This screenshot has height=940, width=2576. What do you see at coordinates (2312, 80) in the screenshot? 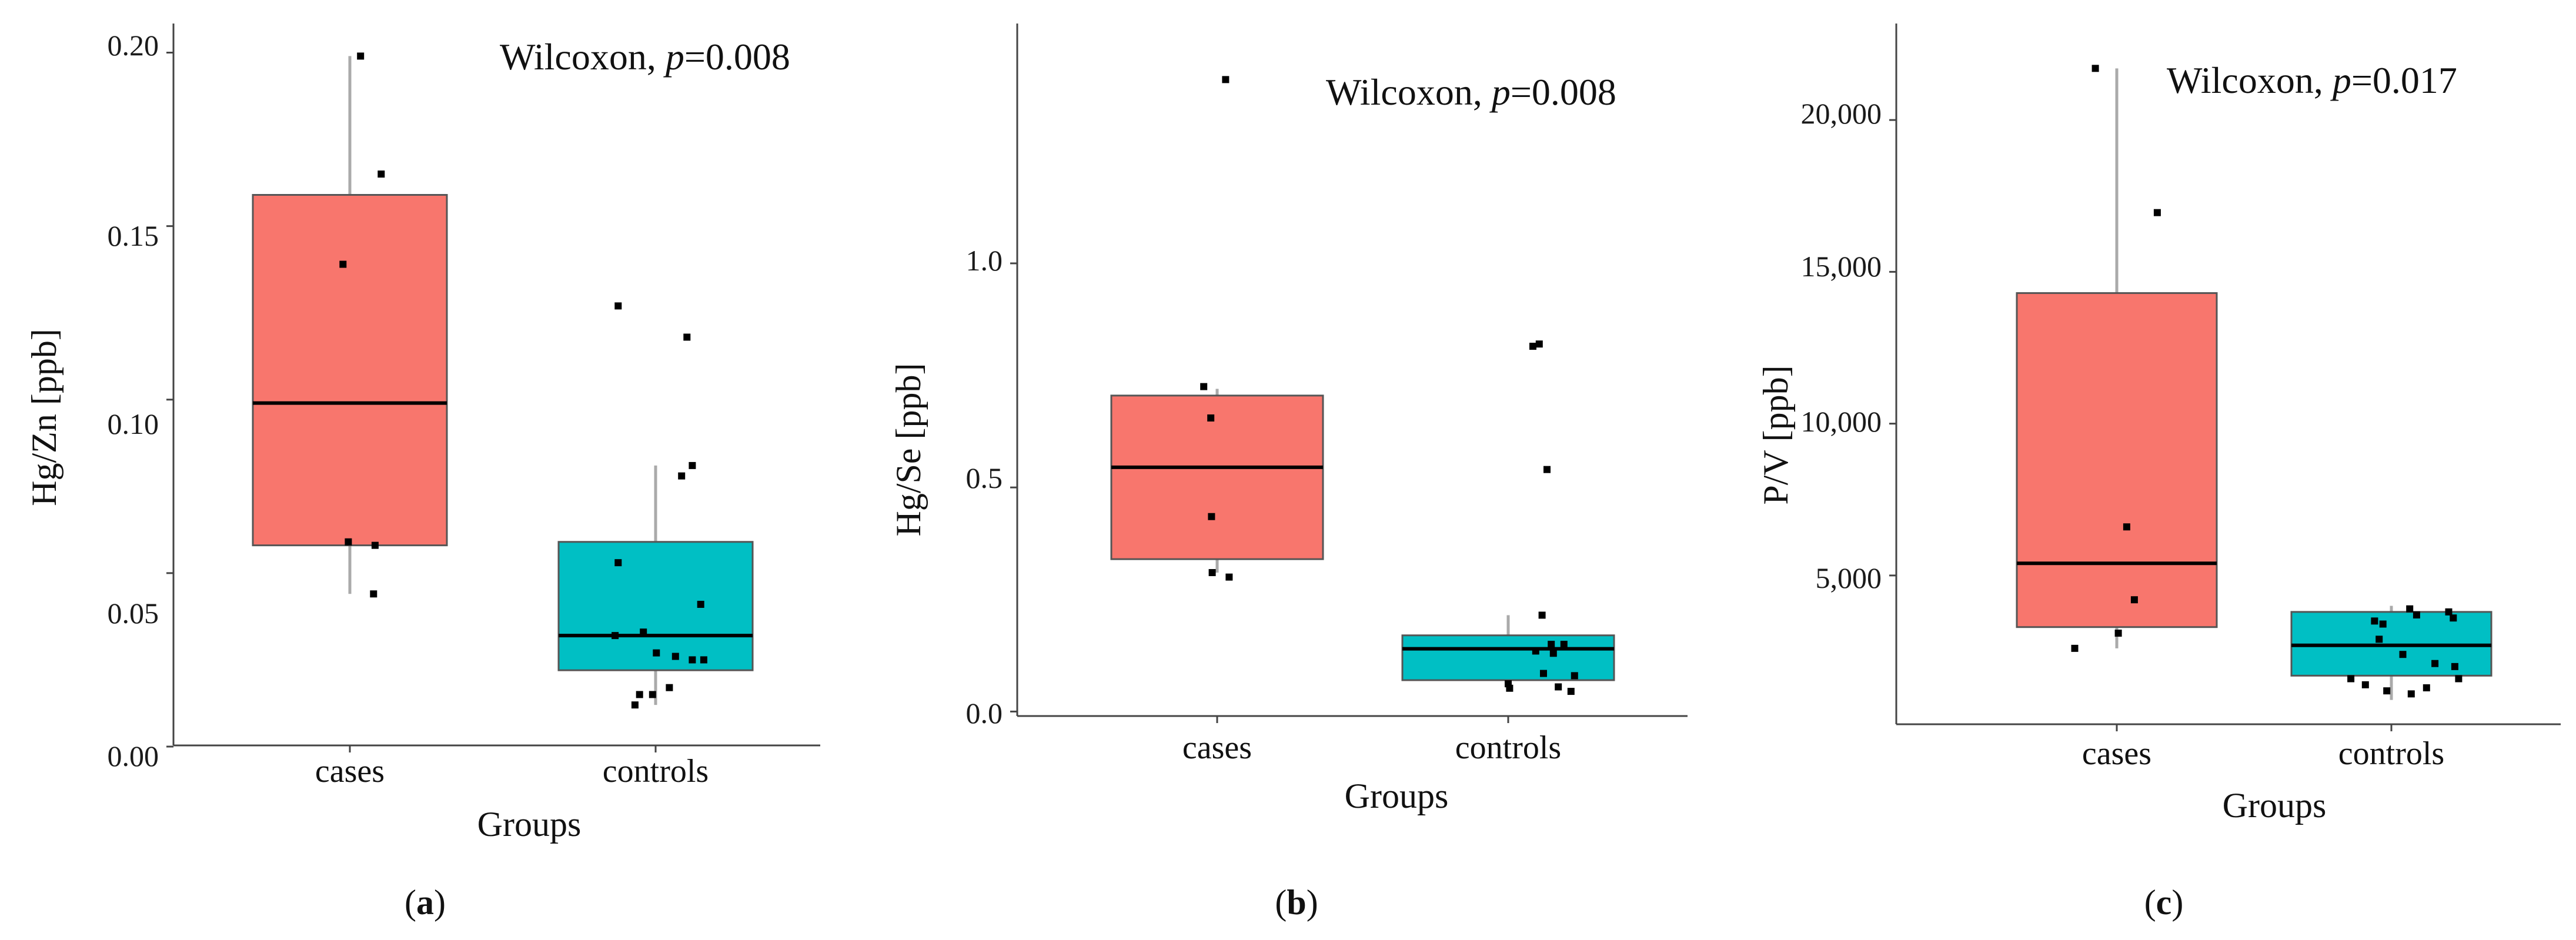
I see `wilcoxon-annotation: Wilcoxon, p=0.017` at bounding box center [2312, 80].